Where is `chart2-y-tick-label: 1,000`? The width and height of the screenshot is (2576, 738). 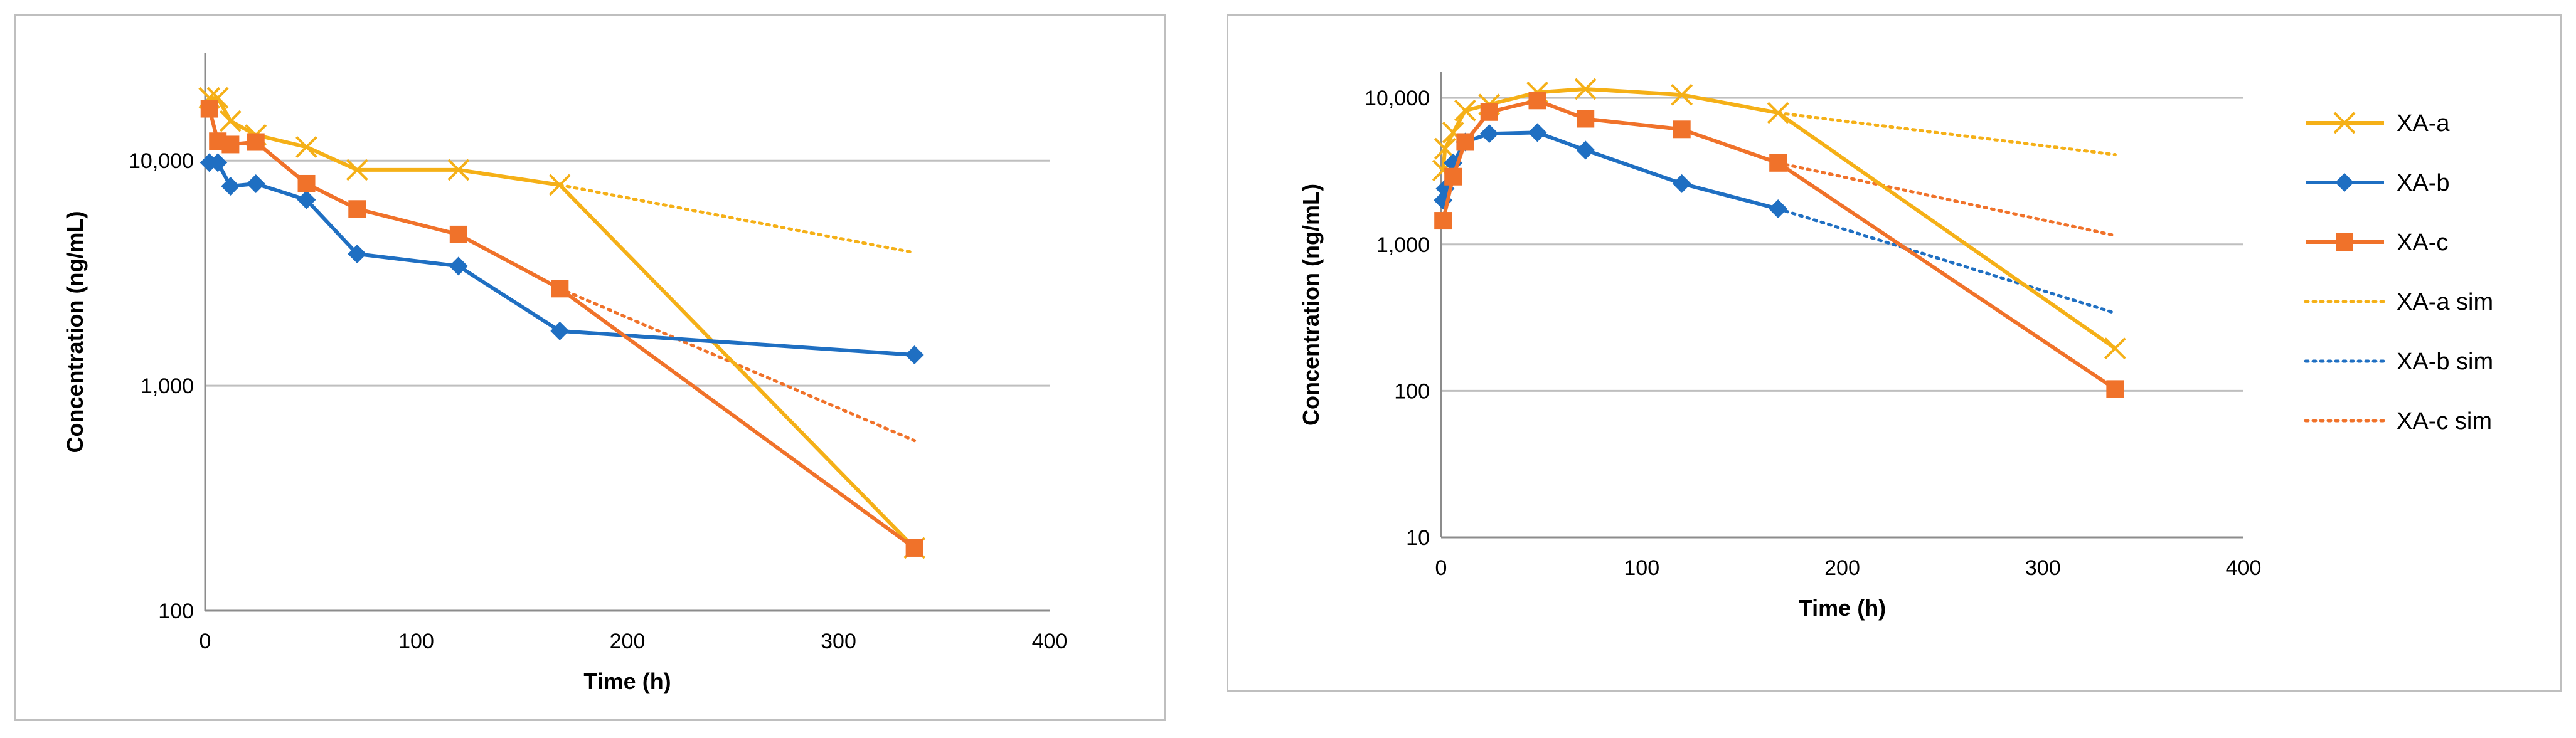 chart2-y-tick-label: 1,000 is located at coordinates (1403, 245).